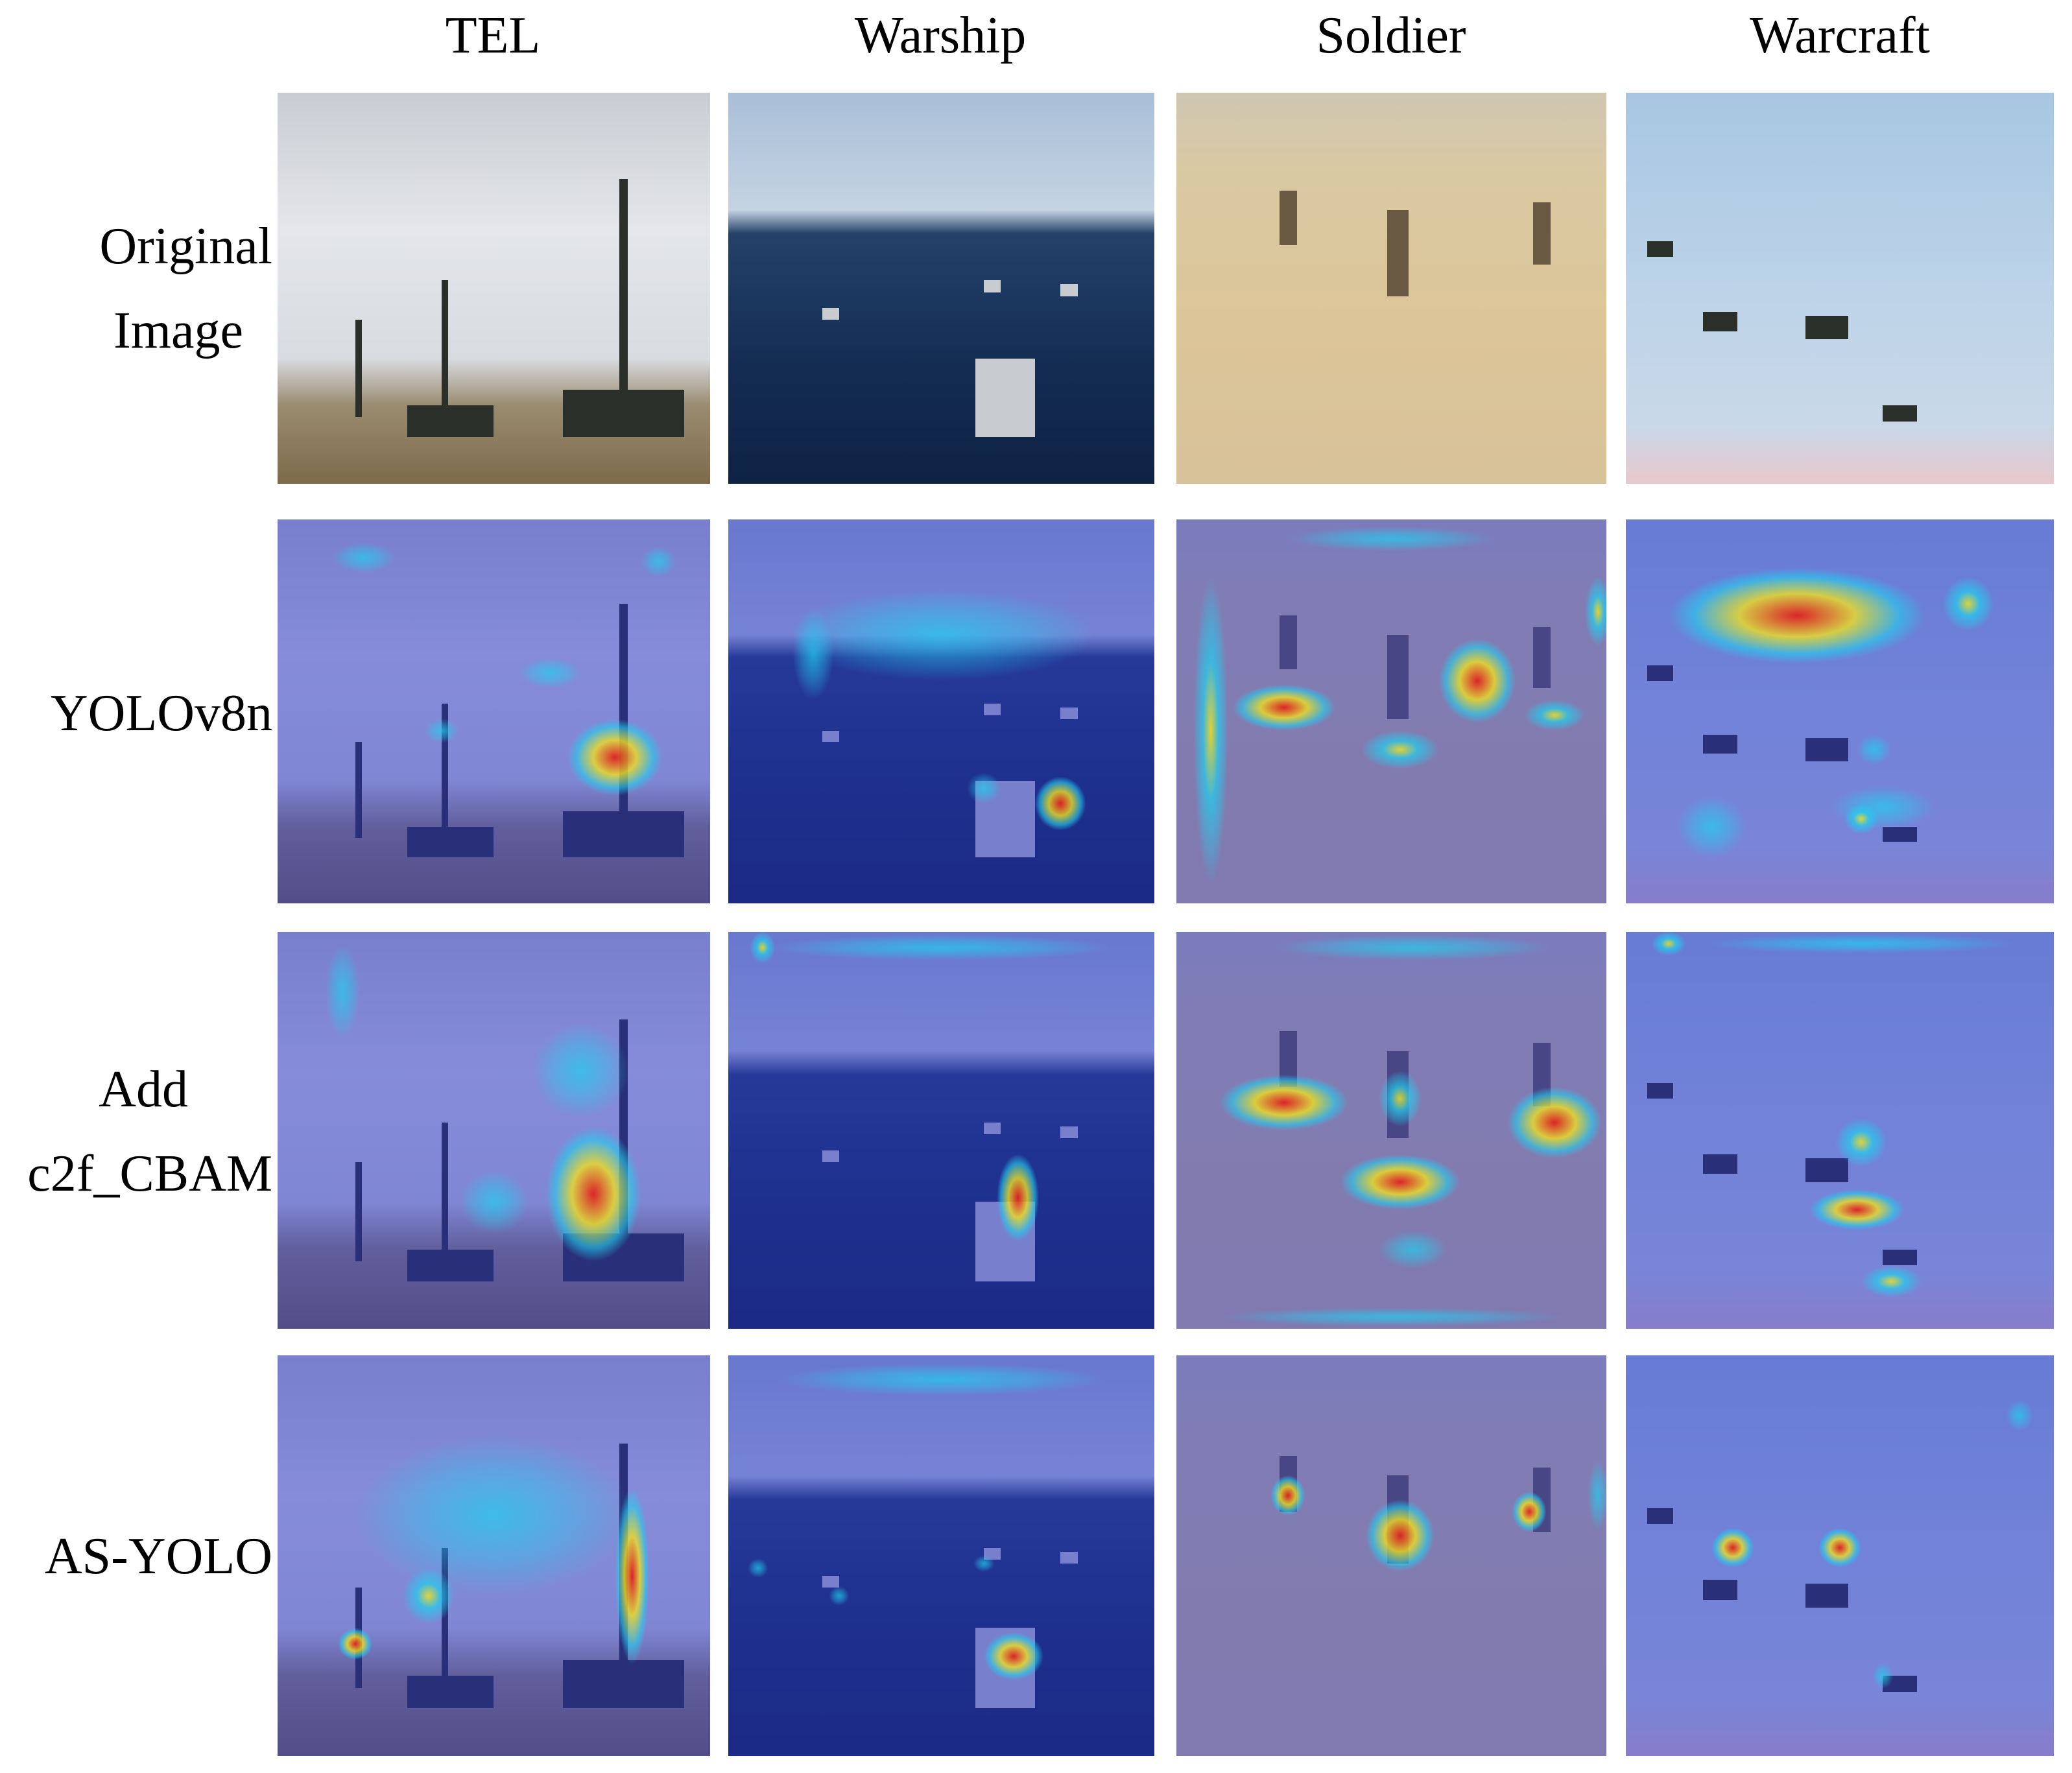  What do you see at coordinates (941, 711) in the screenshot?
I see `image-yolov8n-warship` at bounding box center [941, 711].